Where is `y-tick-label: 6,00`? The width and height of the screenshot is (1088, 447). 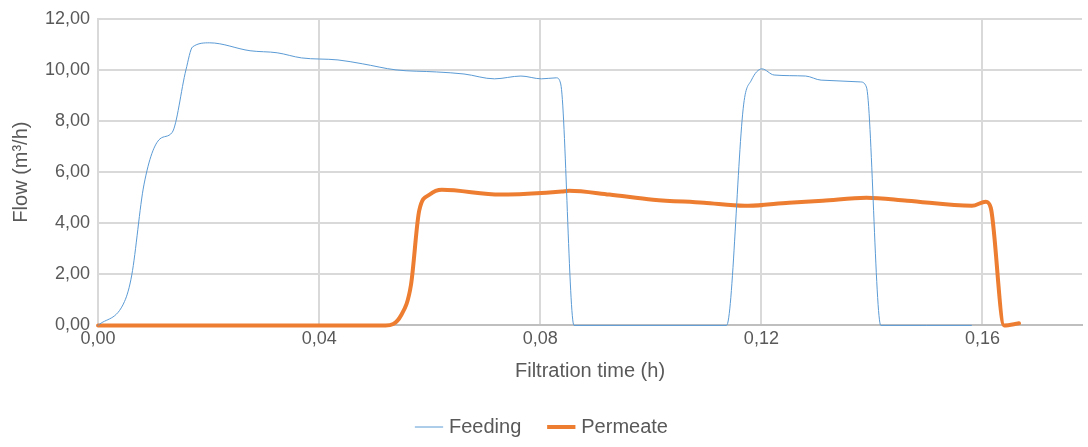
y-tick-label: 6,00 is located at coordinates (73, 171).